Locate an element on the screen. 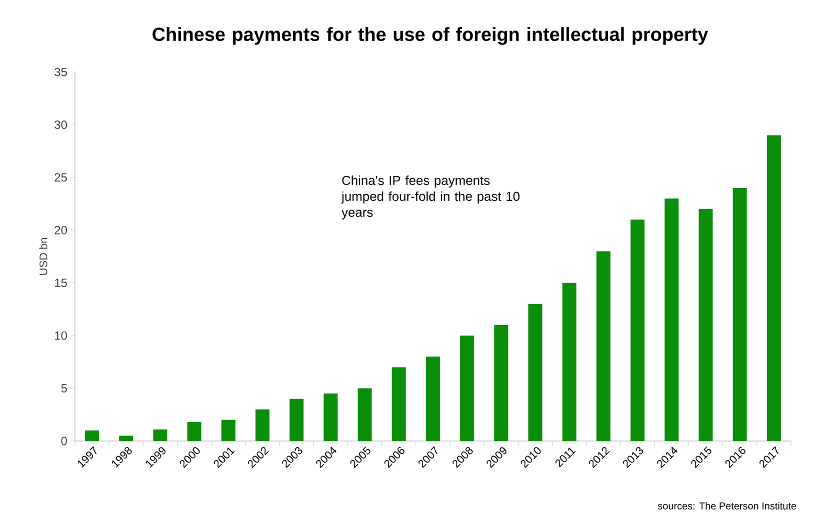 The image size is (815, 519). y-tick-label: 25 is located at coordinates (60, 177).